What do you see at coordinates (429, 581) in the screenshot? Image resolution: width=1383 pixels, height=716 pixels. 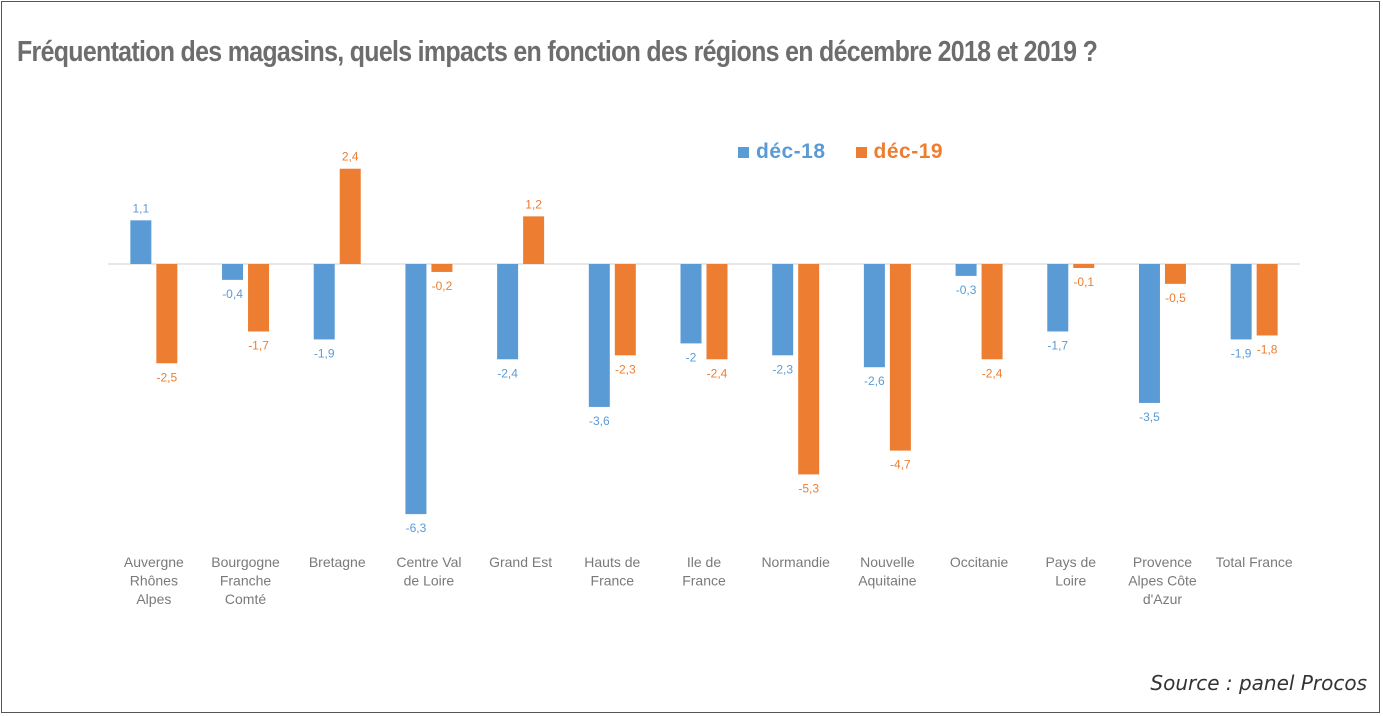 I see `category-label-3-1: de Loire` at bounding box center [429, 581].